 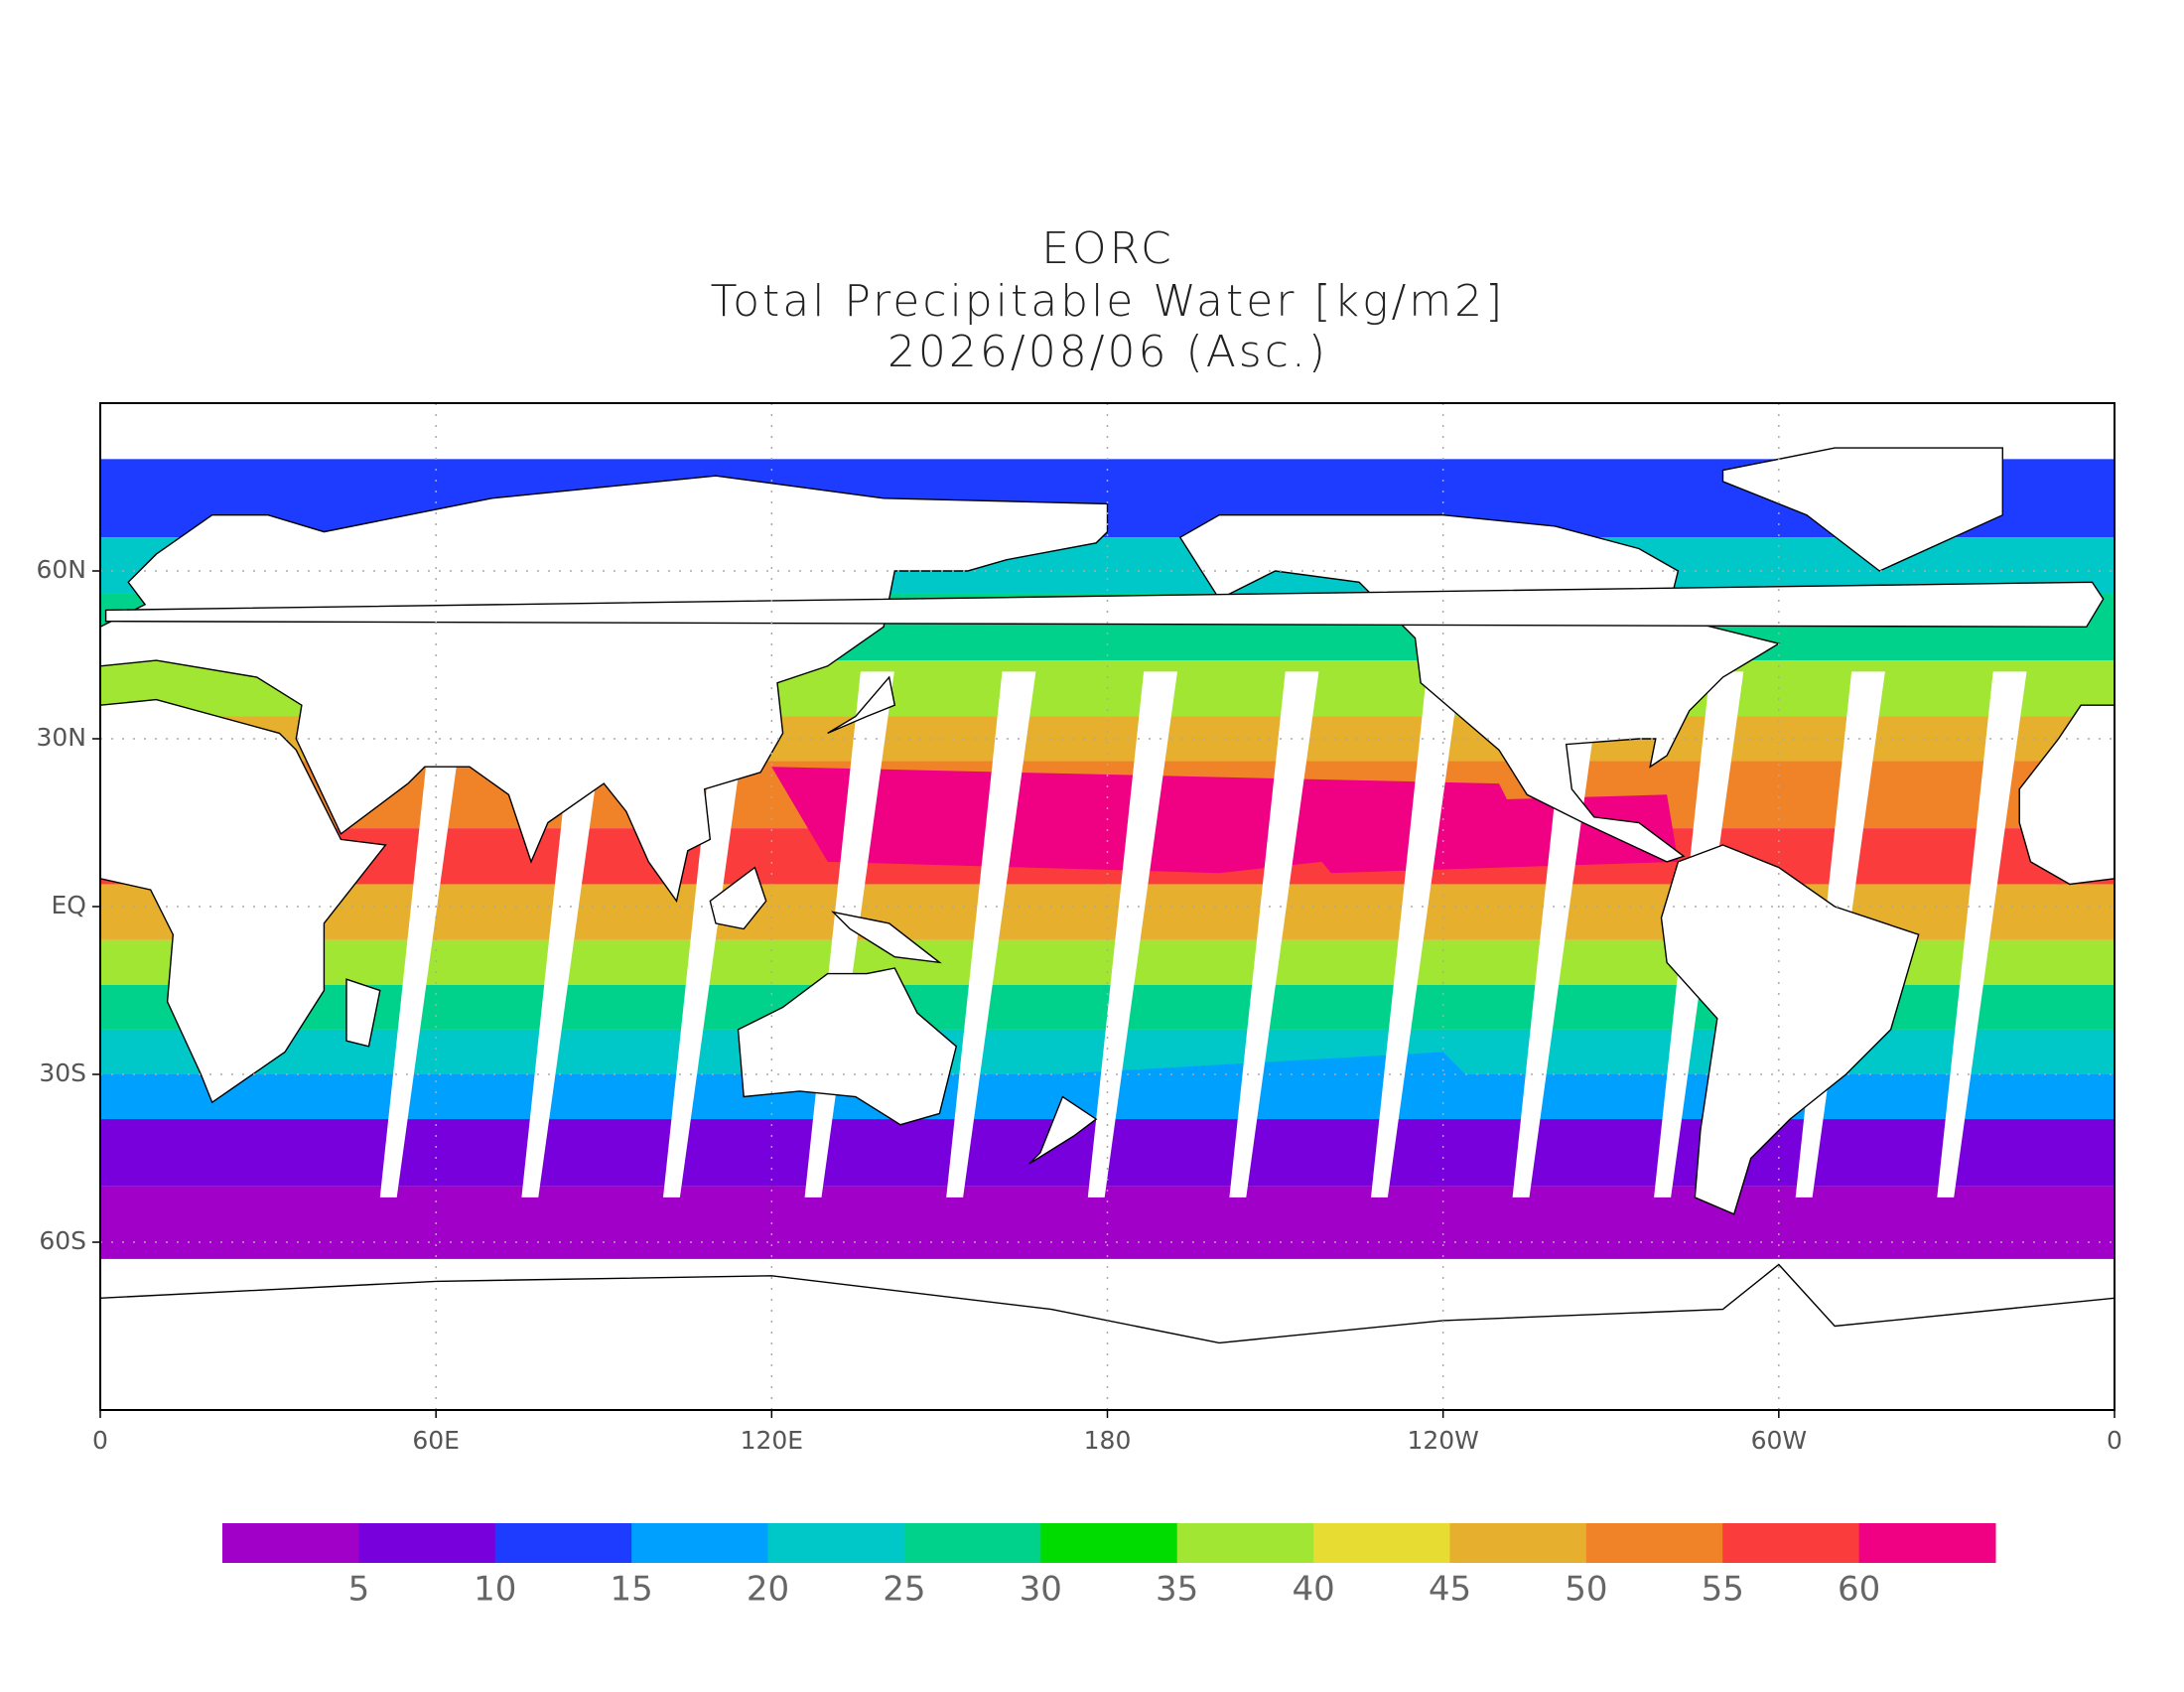 What do you see at coordinates (62, 1240) in the screenshot?
I see `y-tick-label: 60S` at bounding box center [62, 1240].